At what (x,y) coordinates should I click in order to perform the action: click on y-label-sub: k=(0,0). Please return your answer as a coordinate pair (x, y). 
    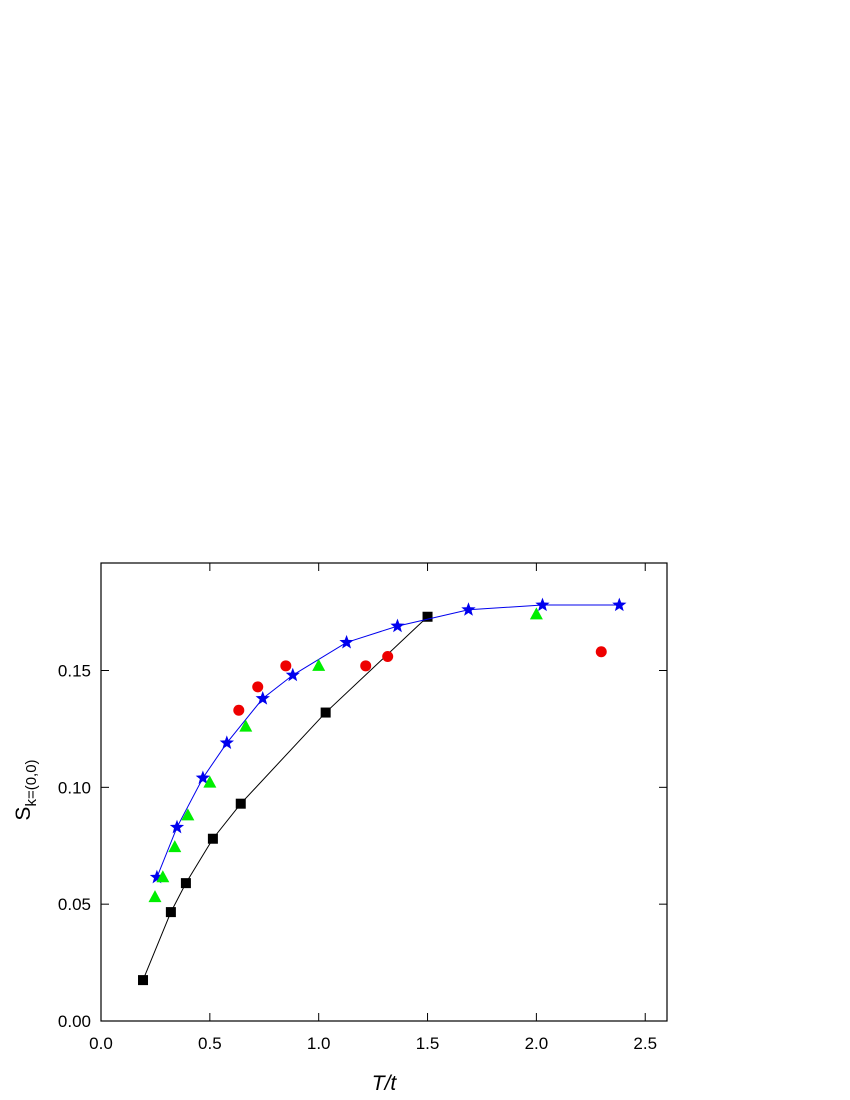
    Looking at the image, I should click on (31, 782).